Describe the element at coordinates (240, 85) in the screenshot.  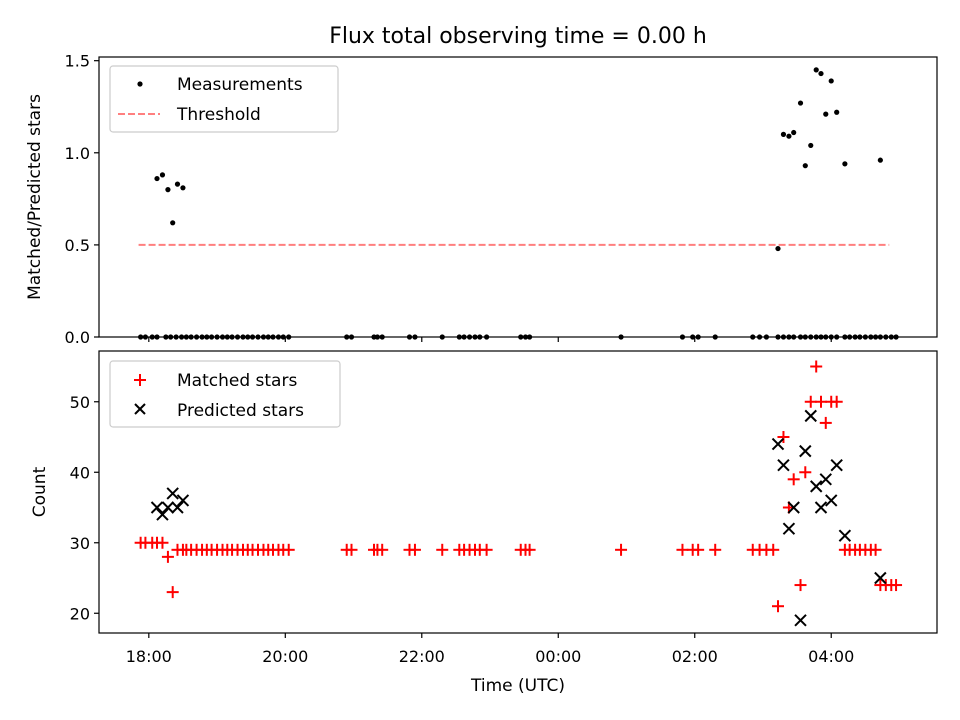
I see `legend-measurements-label: Measurements` at that location.